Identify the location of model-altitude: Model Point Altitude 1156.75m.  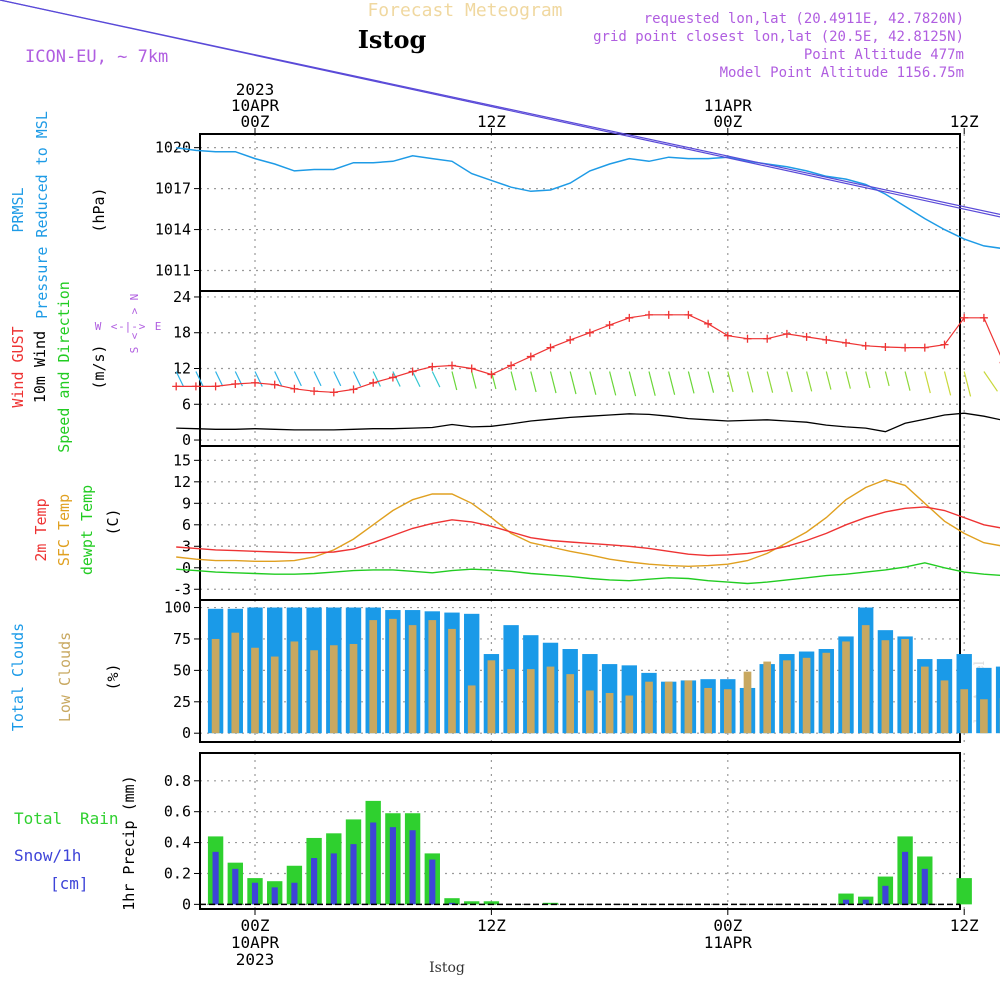
(842, 73).